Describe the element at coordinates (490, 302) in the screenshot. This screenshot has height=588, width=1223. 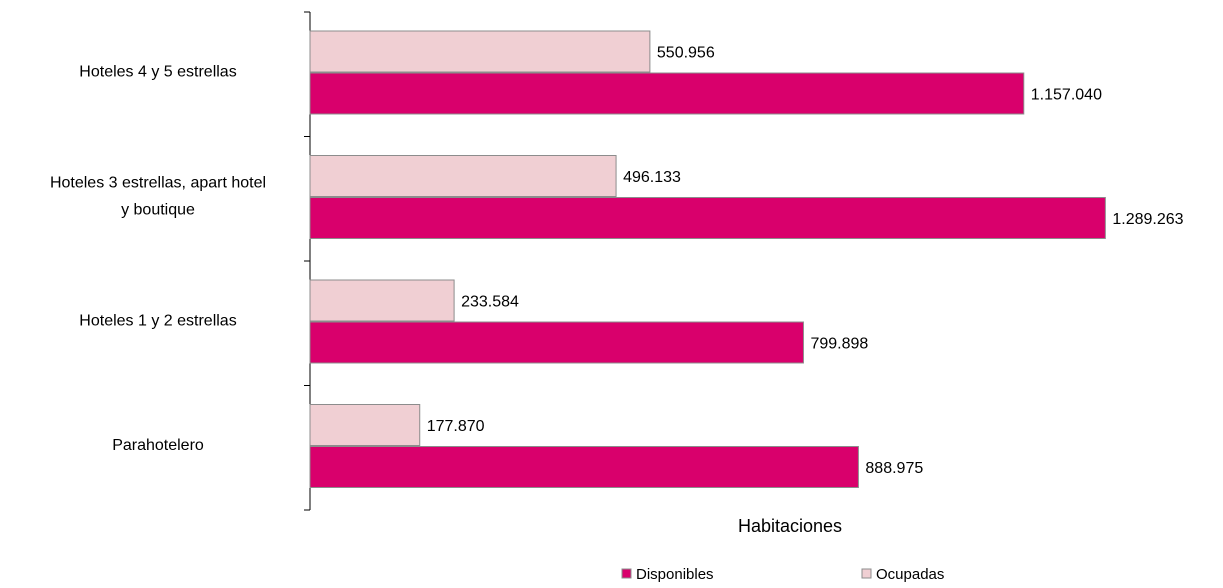
I see `data-label: 233.584` at that location.